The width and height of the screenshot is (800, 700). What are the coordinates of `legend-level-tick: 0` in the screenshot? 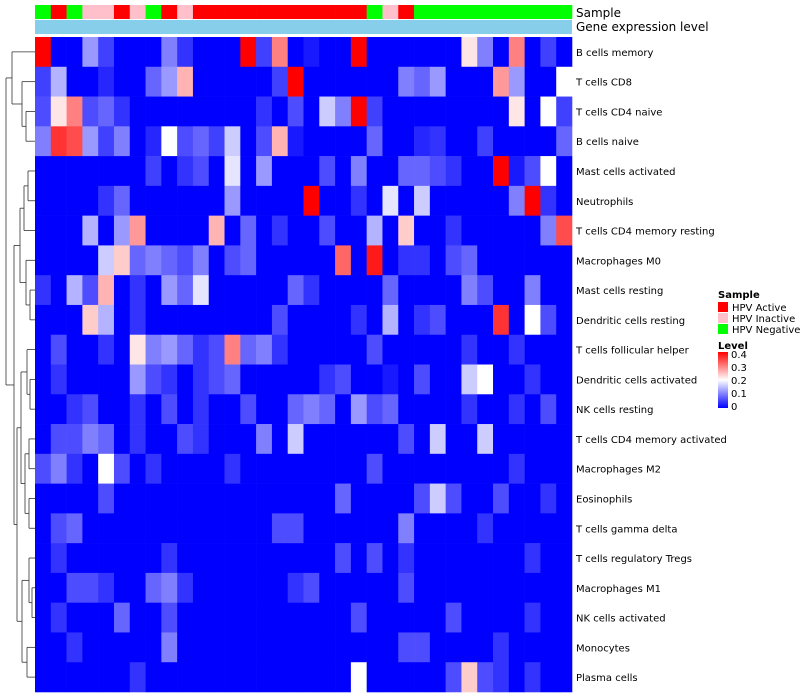 It's located at (734, 407).